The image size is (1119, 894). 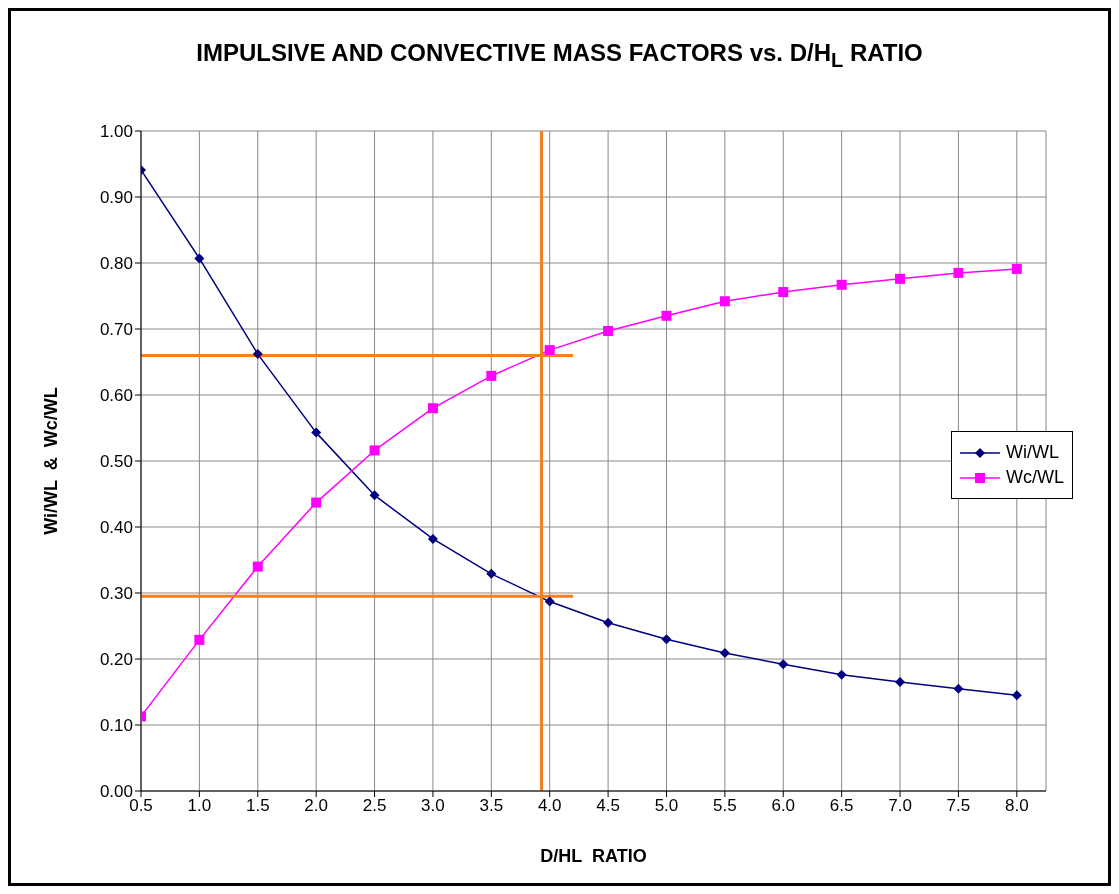 I want to click on x-tick-label: 5.5, so click(x=725, y=806).